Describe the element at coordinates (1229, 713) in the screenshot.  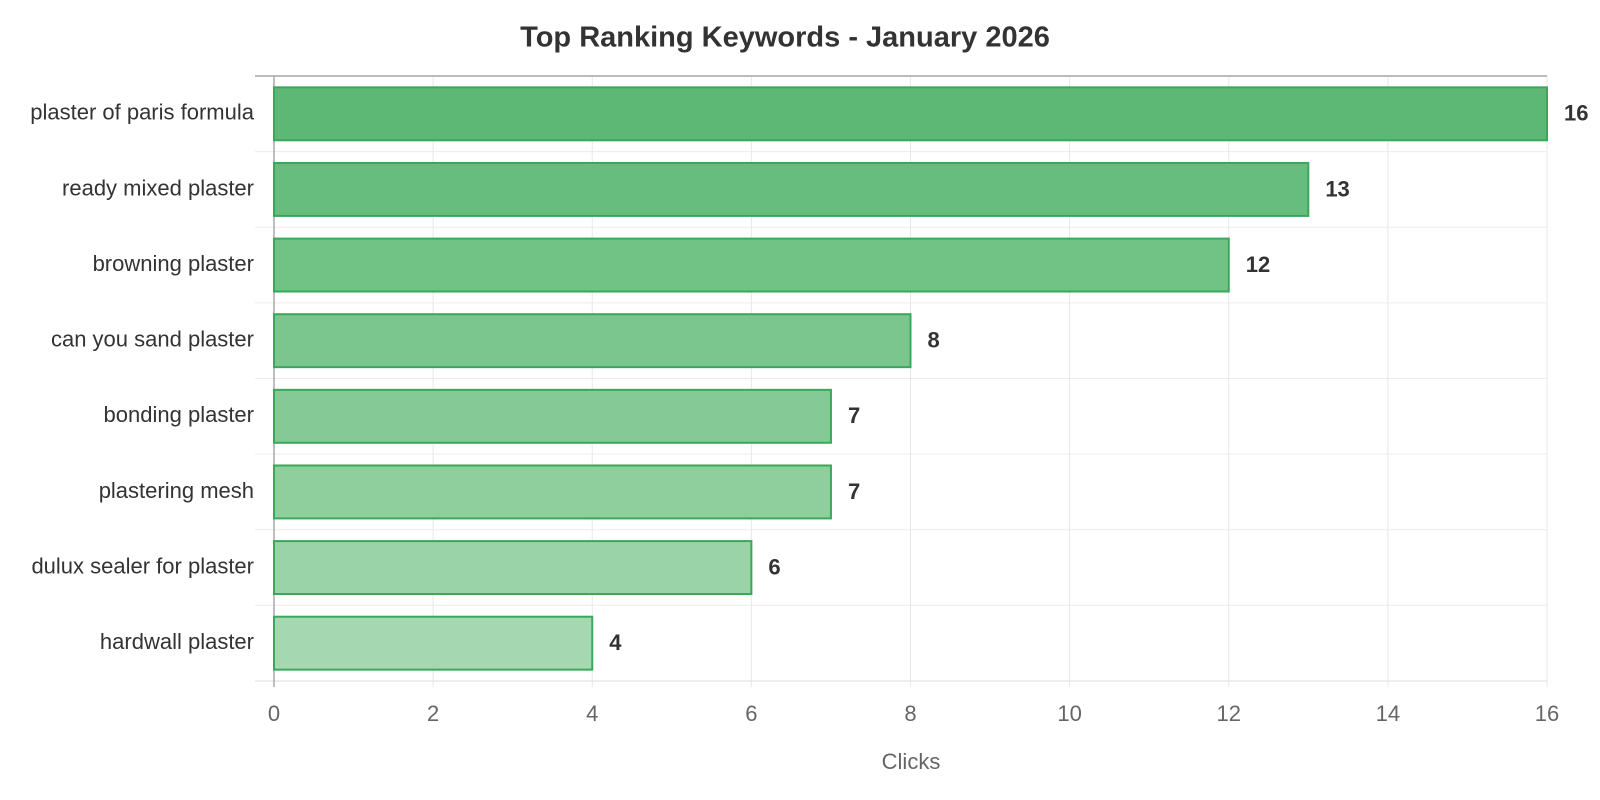
I see `x-tick-label: 12` at that location.